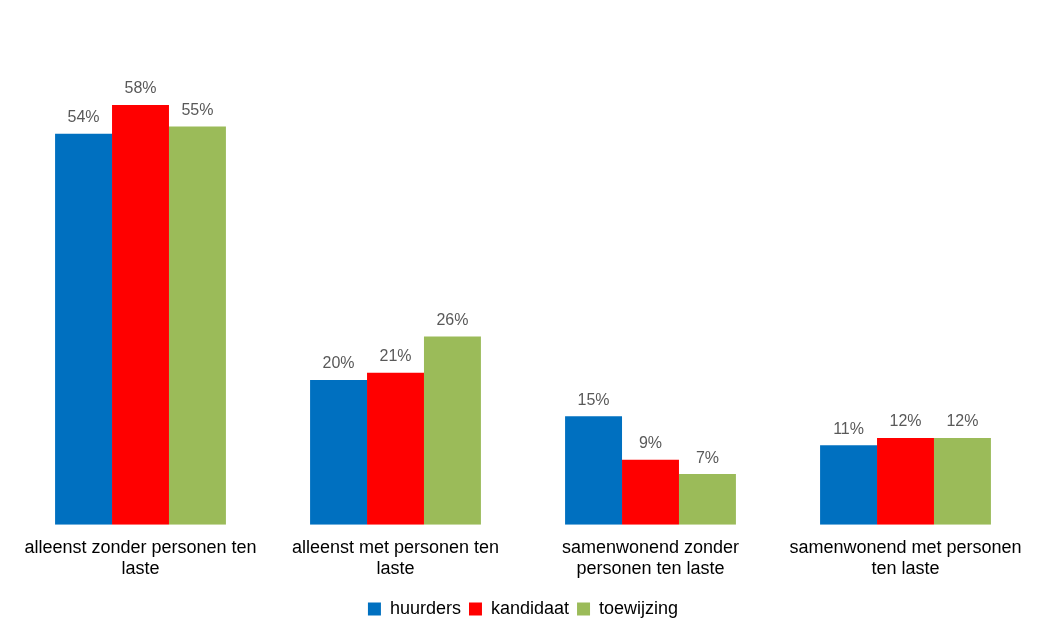 The image size is (1046, 637). I want to click on x-tick-label: alleenst zonder personen ten laste, so click(140, 557).